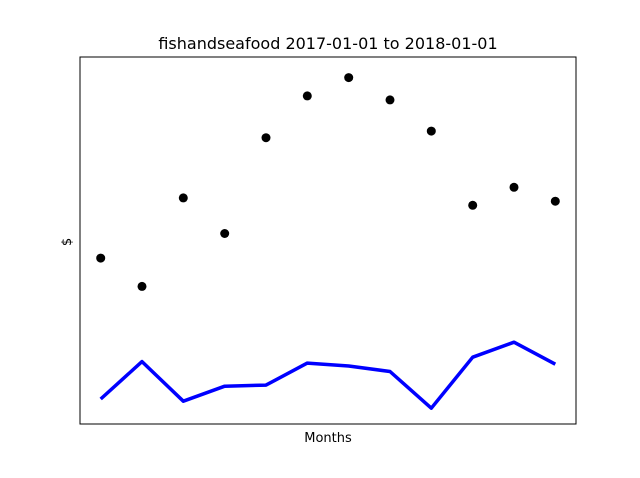 This screenshot has height=478, width=640. I want to click on chart-title: fishandseafood 2017-01-01 to 2018-01-01, so click(327, 43).